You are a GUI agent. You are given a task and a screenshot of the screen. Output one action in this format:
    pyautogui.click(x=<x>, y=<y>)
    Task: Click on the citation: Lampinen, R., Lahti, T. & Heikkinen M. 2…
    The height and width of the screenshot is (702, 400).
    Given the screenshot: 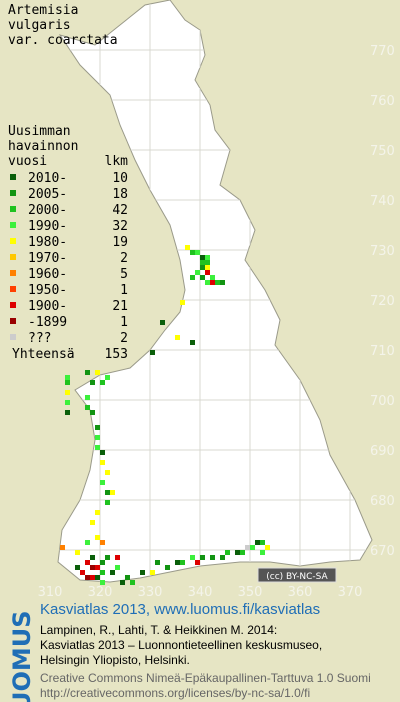 What is the action you would take?
    pyautogui.click(x=158, y=630)
    